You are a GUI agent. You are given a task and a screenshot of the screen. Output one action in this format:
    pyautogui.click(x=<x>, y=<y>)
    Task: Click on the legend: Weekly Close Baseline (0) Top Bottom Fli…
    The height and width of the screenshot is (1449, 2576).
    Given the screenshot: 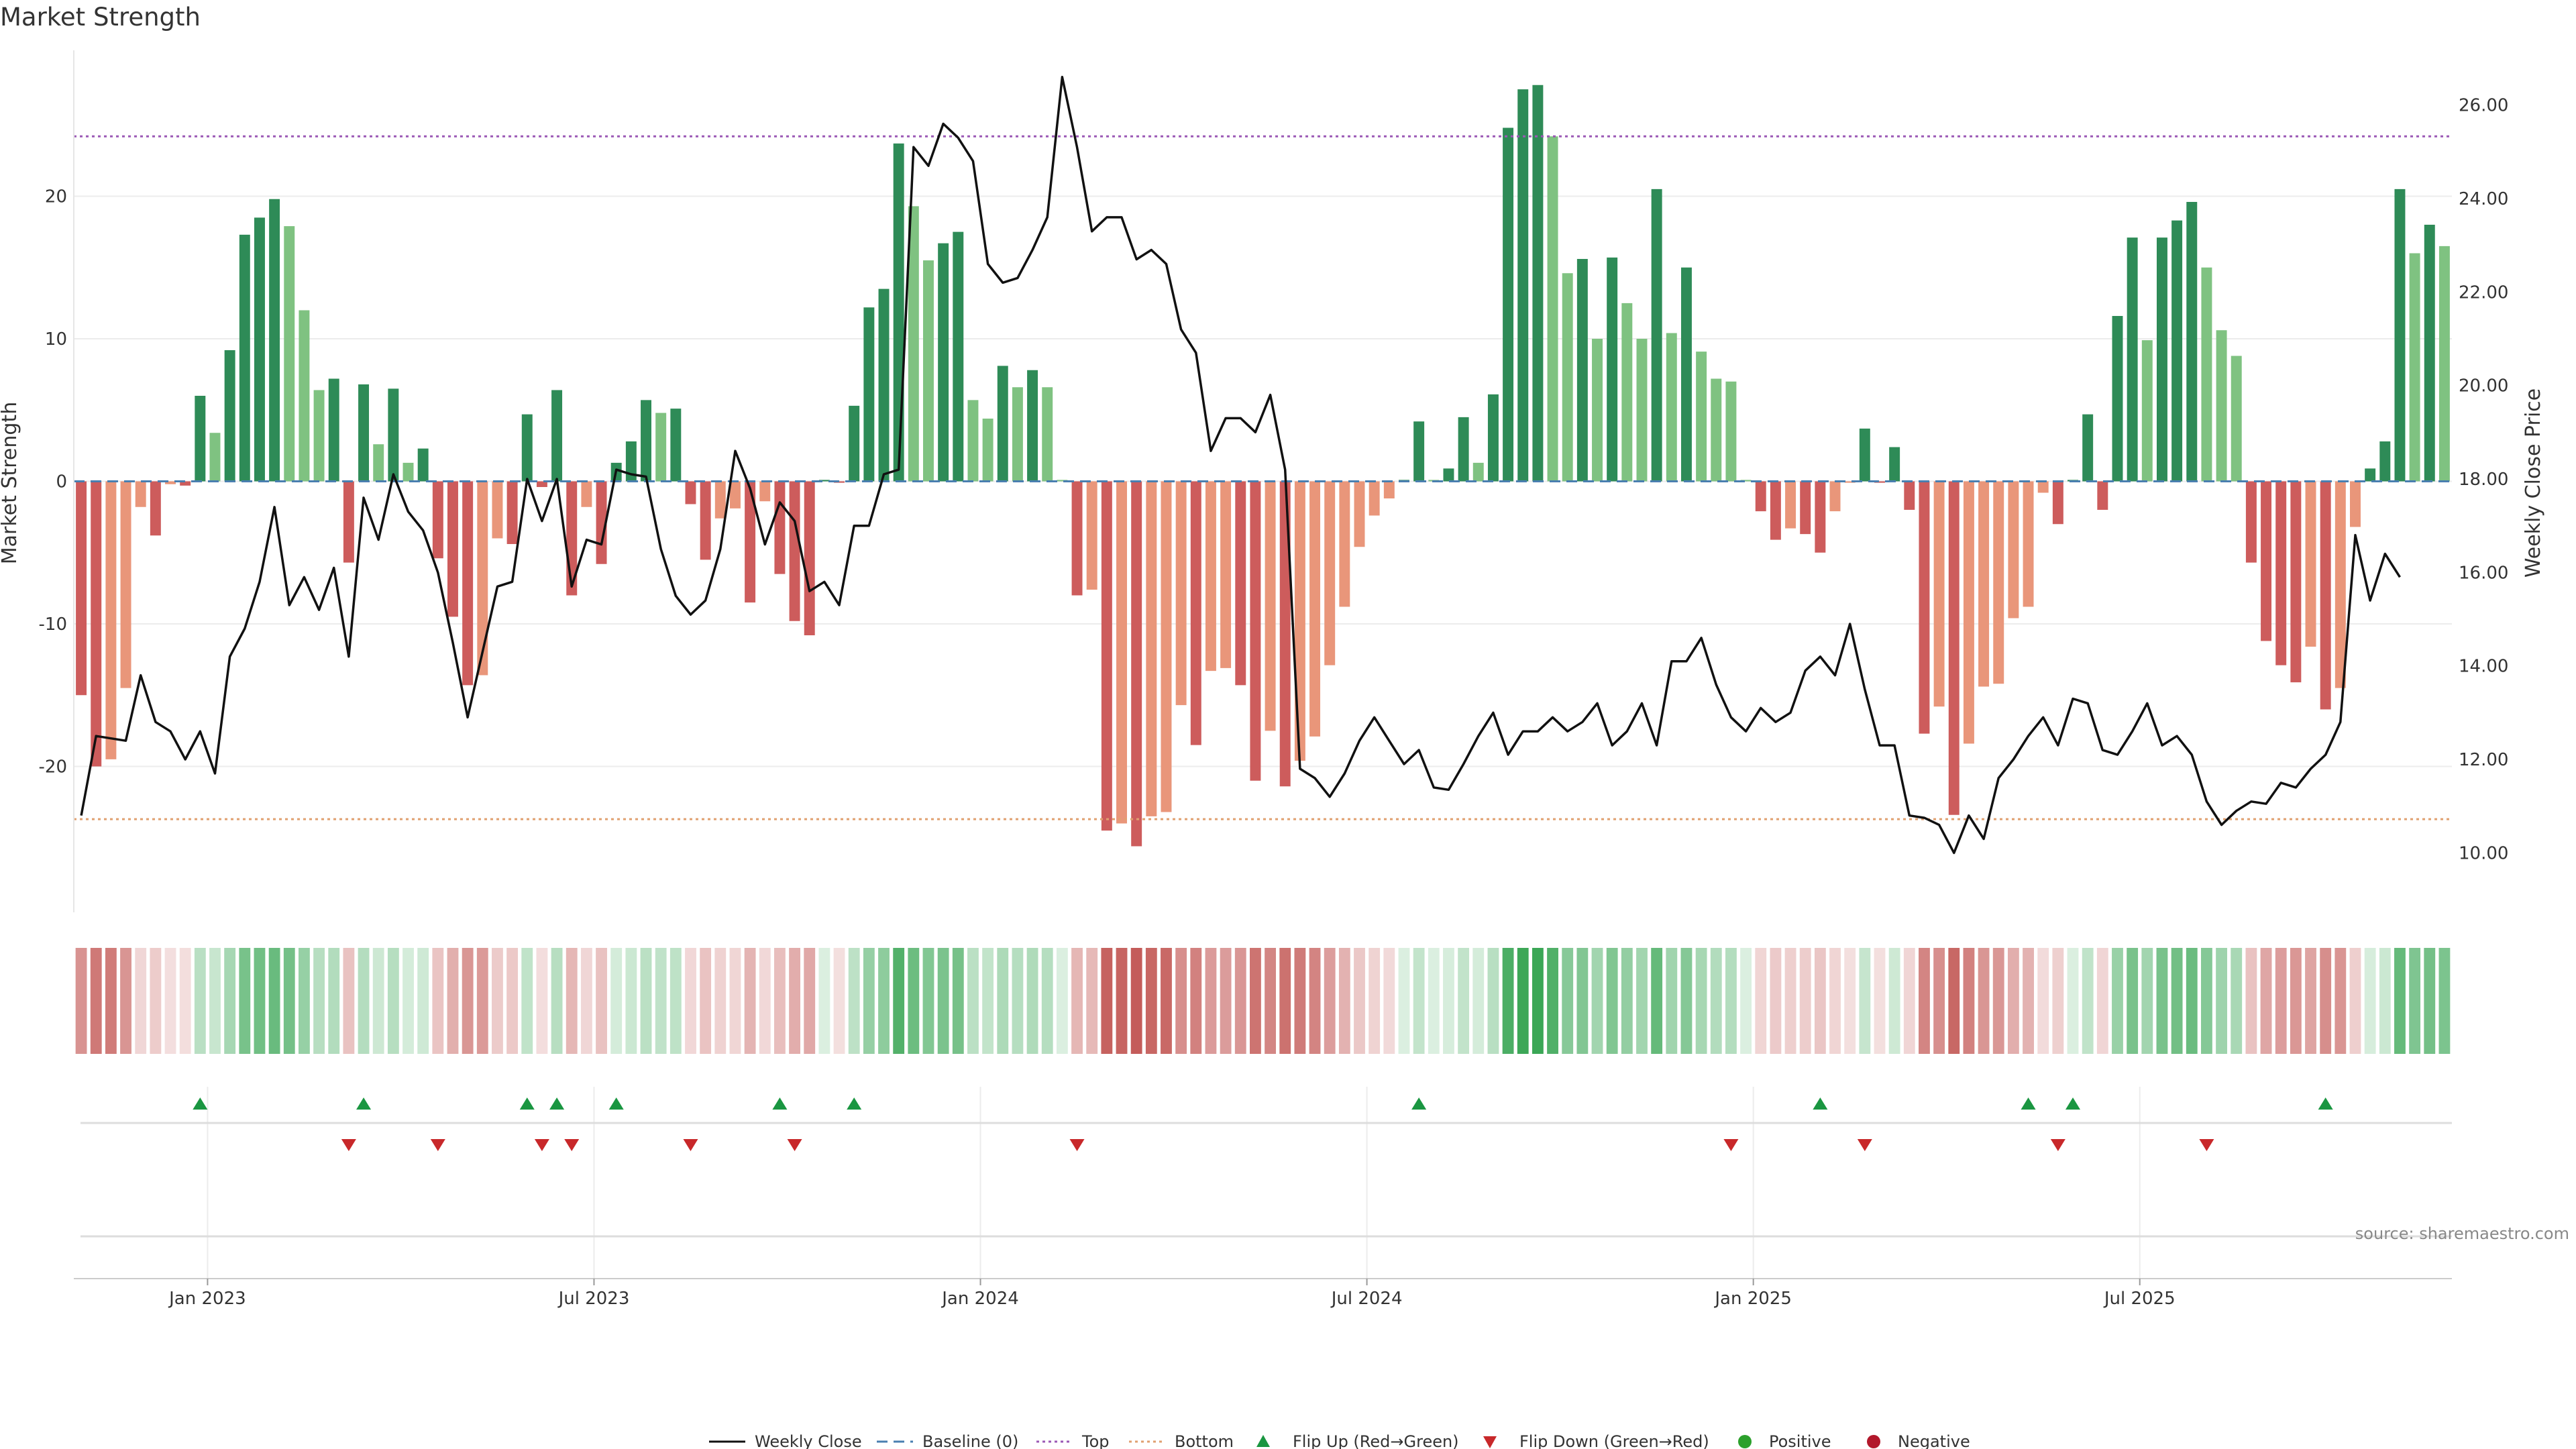 What is the action you would take?
    pyautogui.click(x=1339, y=1440)
    